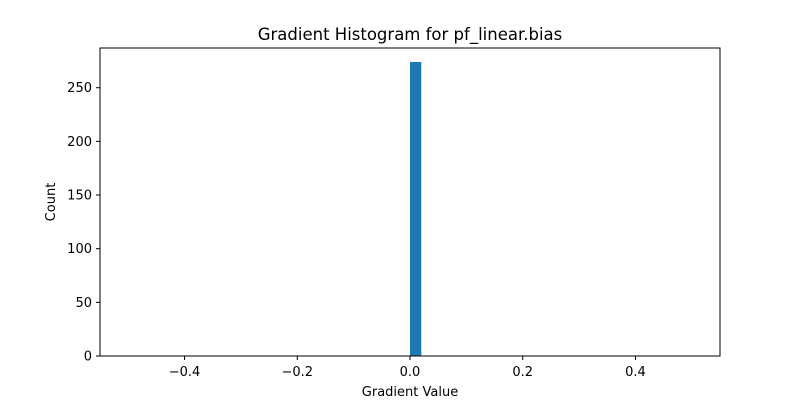  Describe the element at coordinates (79, 249) in the screenshot. I see `y-tick-label: 100` at that location.